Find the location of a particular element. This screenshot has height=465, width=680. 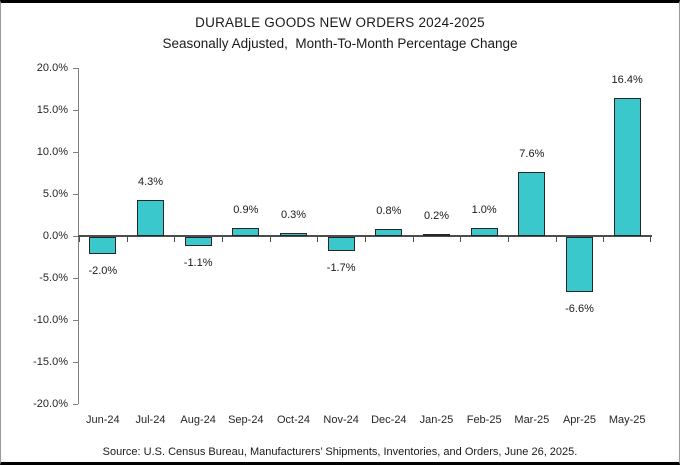

y-axis-tick-label: 0.0% is located at coordinates (55, 236).